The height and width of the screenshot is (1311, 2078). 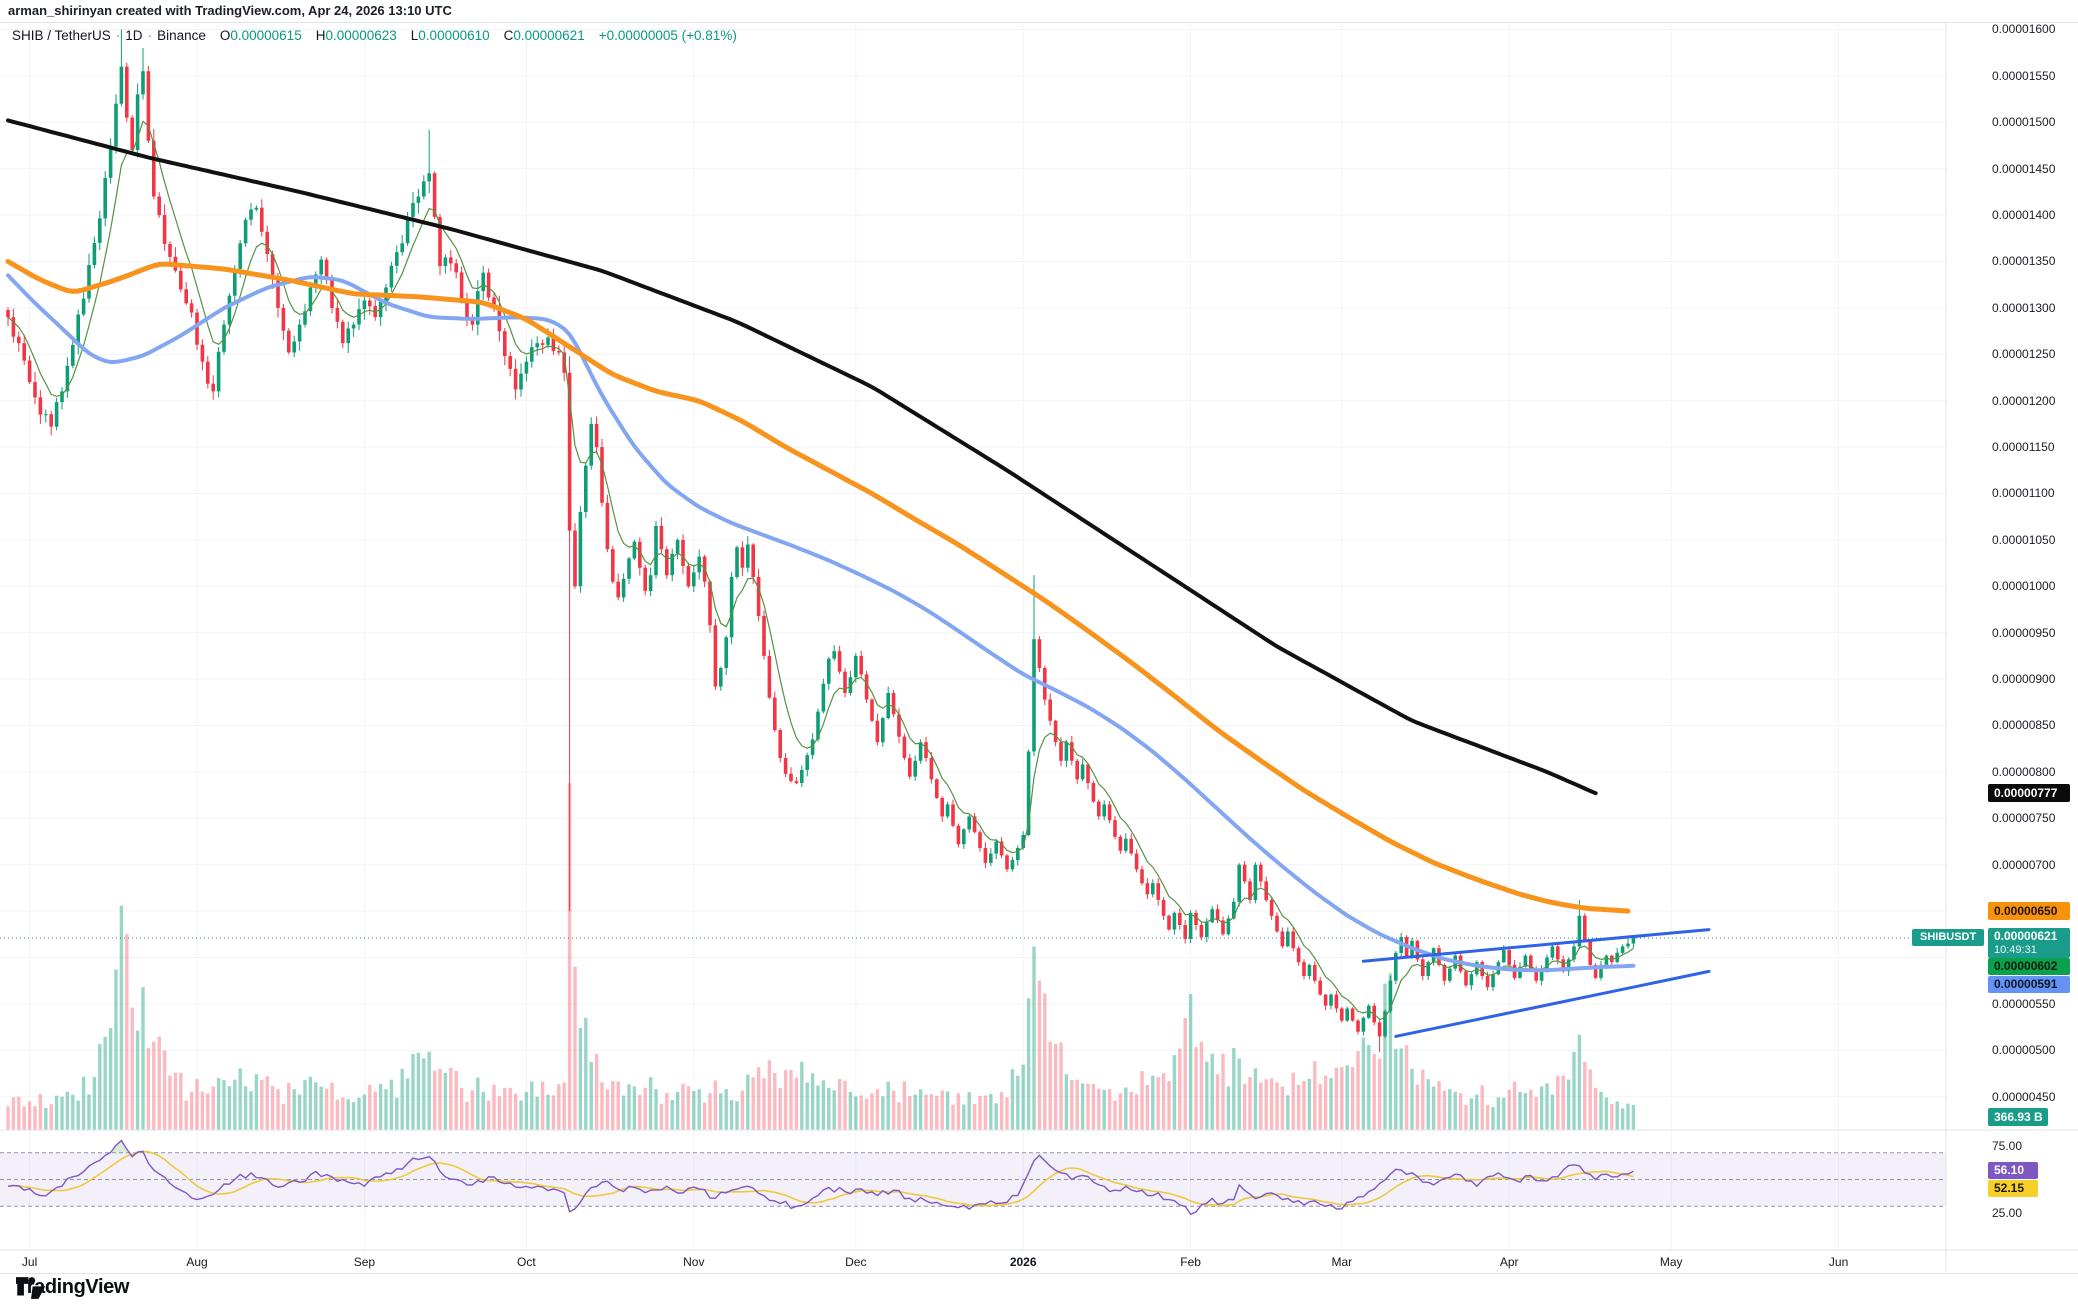 I want to click on time-axis-label: Feb, so click(x=1190, y=1262).